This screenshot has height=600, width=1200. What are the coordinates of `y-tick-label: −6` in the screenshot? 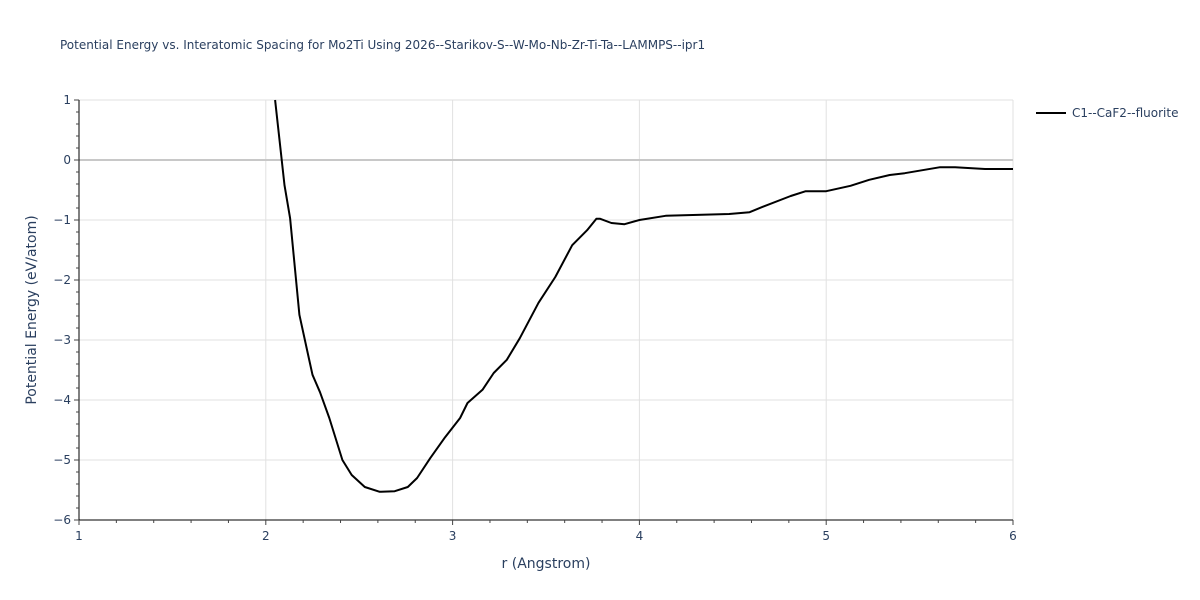 It's located at (62, 520).